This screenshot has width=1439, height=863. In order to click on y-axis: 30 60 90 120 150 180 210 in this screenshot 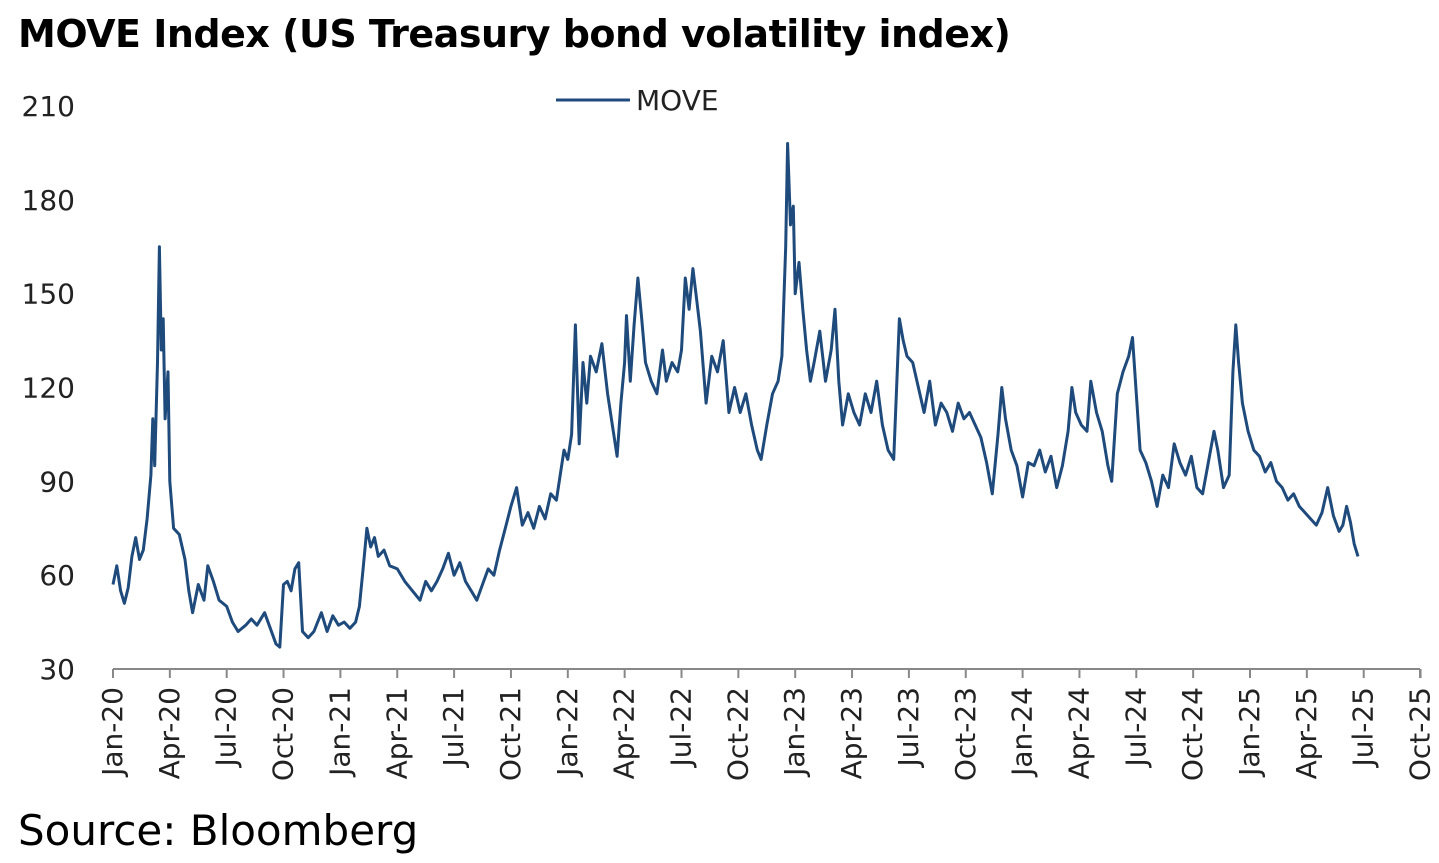, I will do `click(48, 388)`.